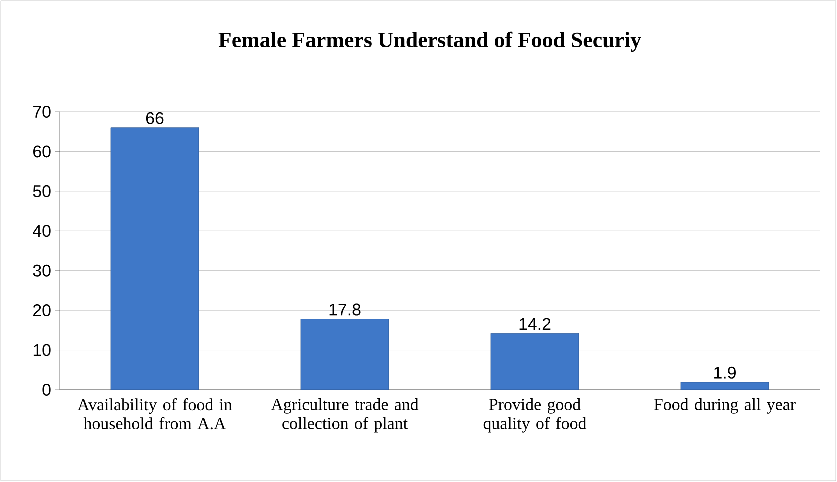 This screenshot has width=837, height=482. What do you see at coordinates (42, 350) in the screenshot?
I see `y-tick-label: 10` at bounding box center [42, 350].